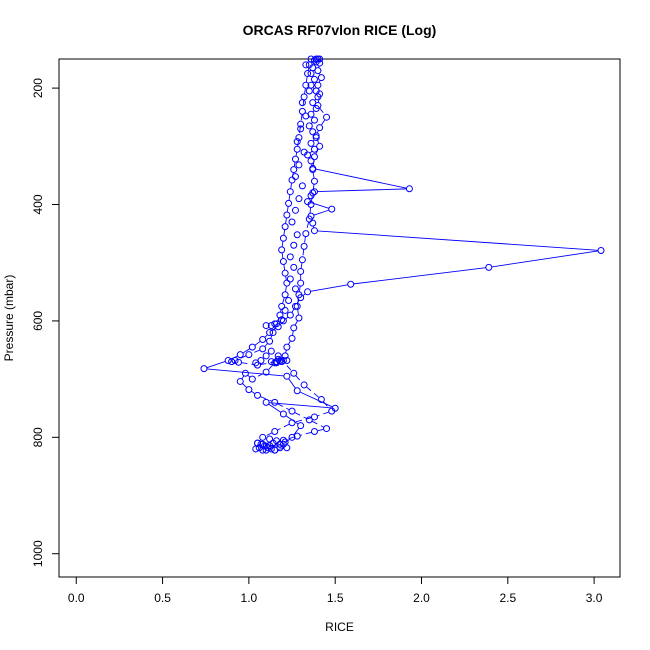  I want to click on x-tick-label: 0.5, so click(162, 598).